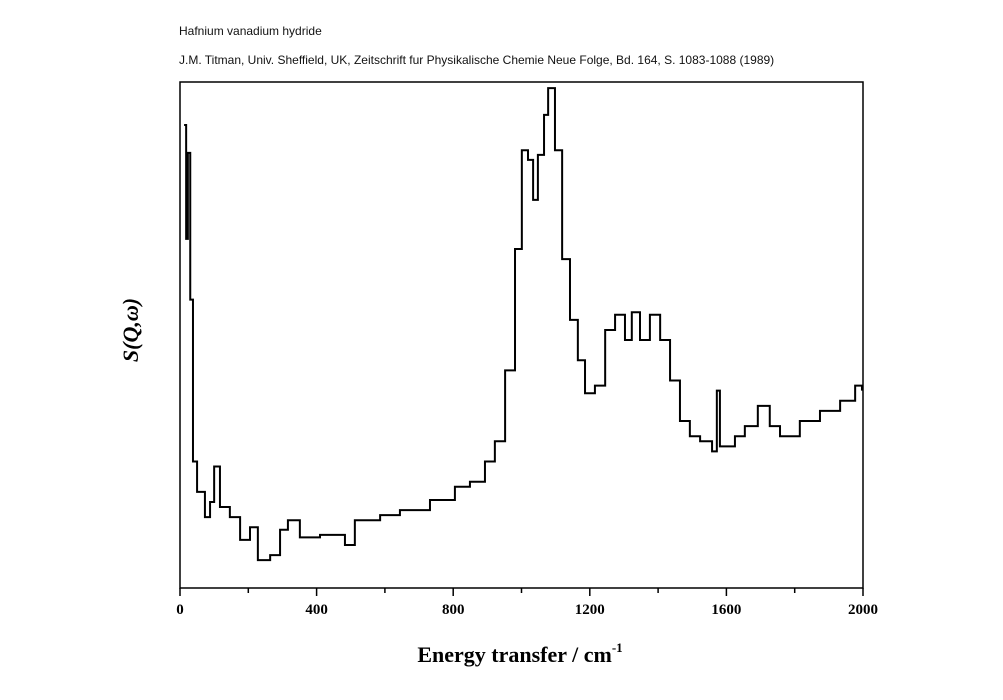 The height and width of the screenshot is (700, 1003). I want to click on x-tick-label: 2000, so click(863, 610).